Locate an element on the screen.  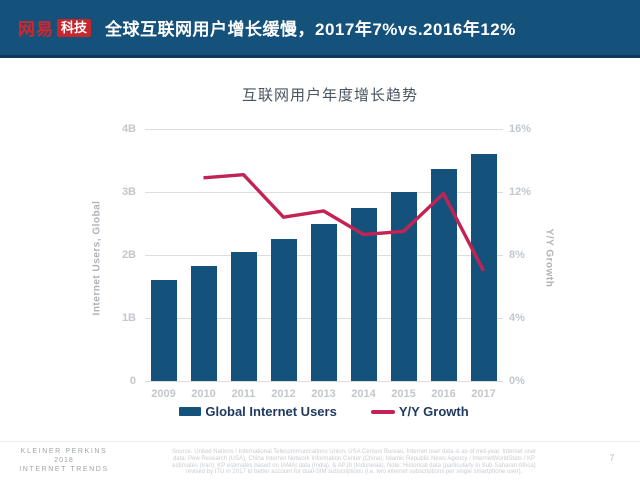
bar-2012 is located at coordinates (283, 309).